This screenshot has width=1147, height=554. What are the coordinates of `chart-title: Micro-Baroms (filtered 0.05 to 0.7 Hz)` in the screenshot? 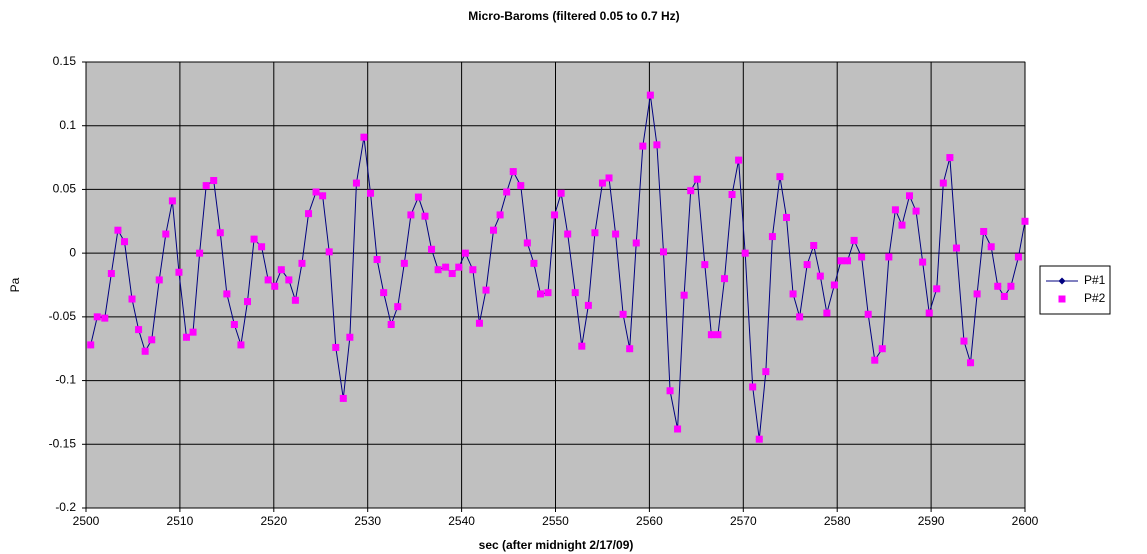 It's located at (573, 16).